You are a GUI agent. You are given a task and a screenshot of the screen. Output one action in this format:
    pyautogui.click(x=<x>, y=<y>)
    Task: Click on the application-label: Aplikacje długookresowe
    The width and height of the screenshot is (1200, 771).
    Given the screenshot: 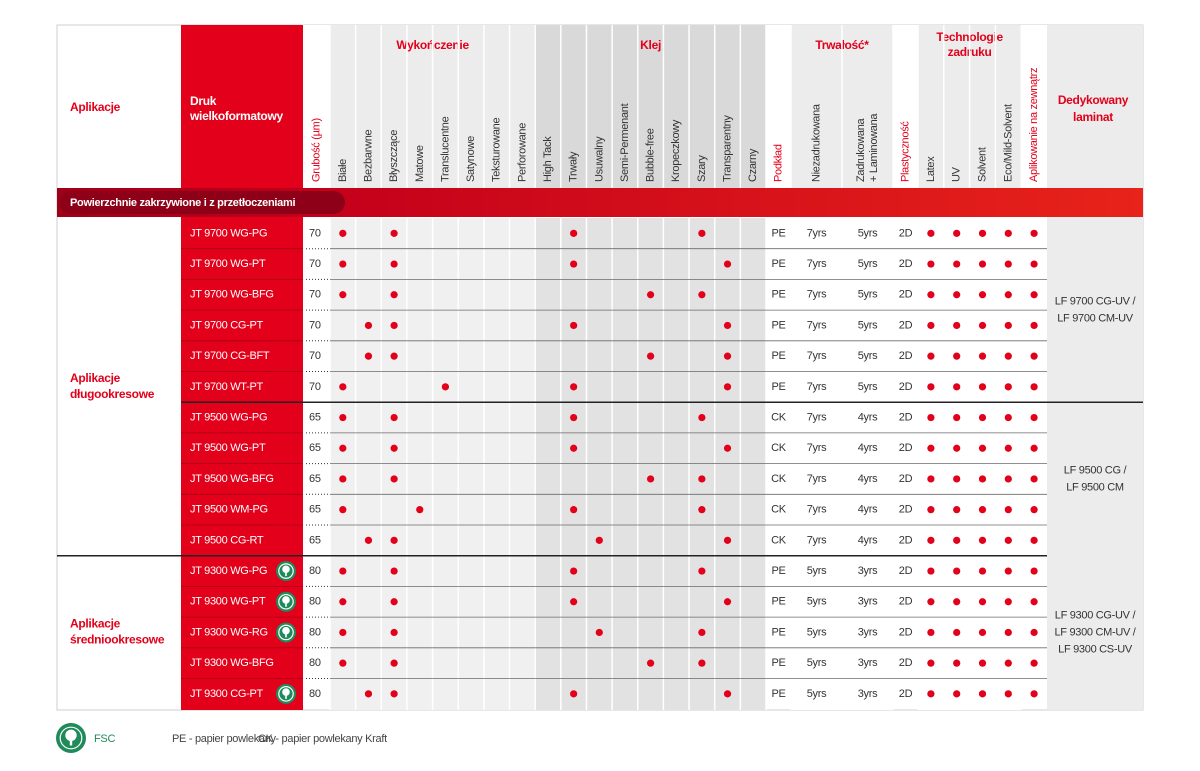 What is the action you would take?
    pyautogui.click(x=112, y=386)
    